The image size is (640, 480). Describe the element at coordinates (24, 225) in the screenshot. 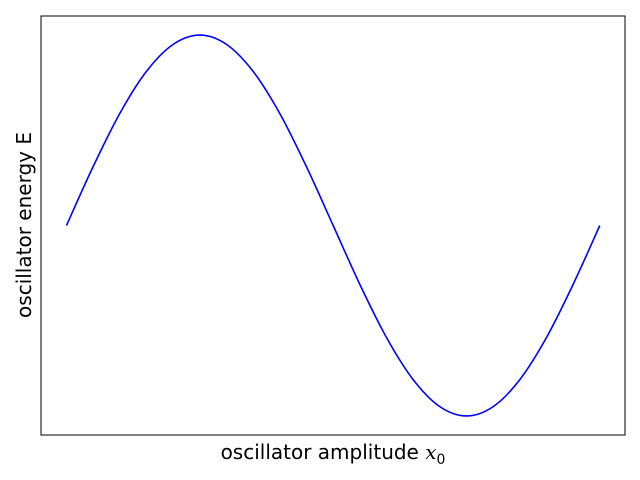

I see `y-axis-label: oscillator energy E` at that location.